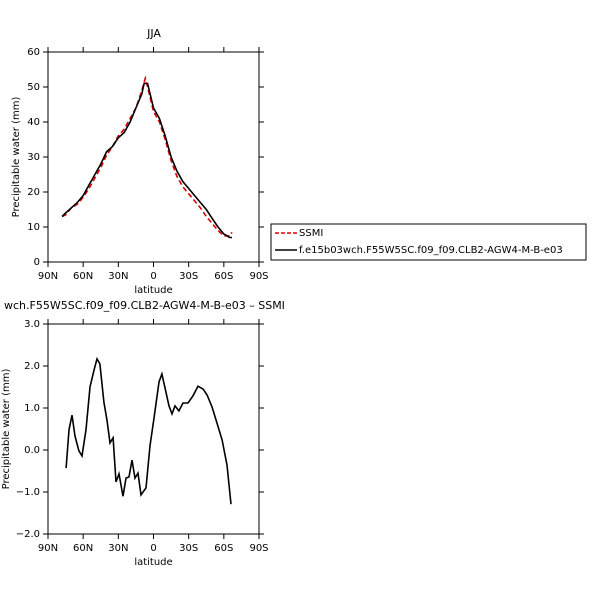 The width and height of the screenshot is (597, 597). Describe the element at coordinates (153, 33) in the screenshot. I see `chart-title: JJA` at that location.